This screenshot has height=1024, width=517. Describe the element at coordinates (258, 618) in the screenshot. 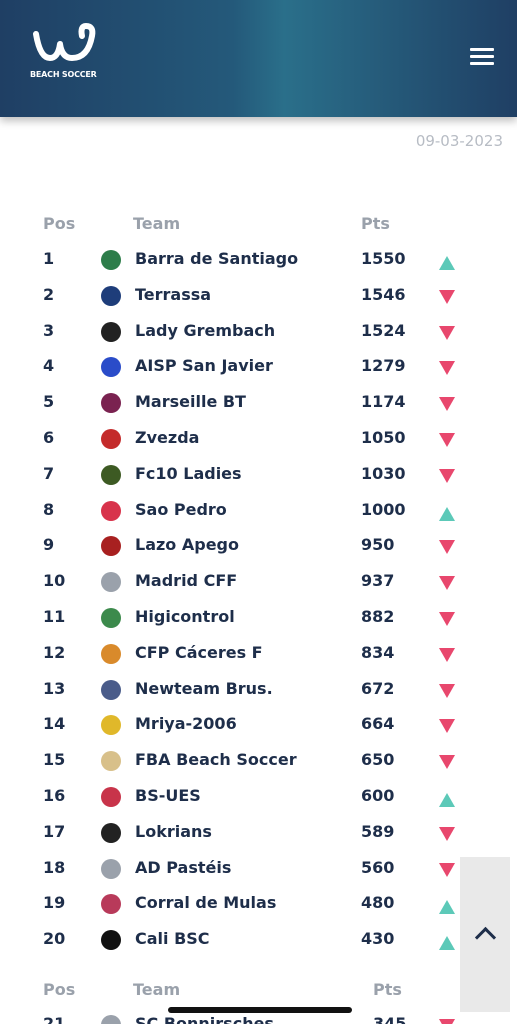

I see `table-row: 11 Higicontrol 882` at that location.